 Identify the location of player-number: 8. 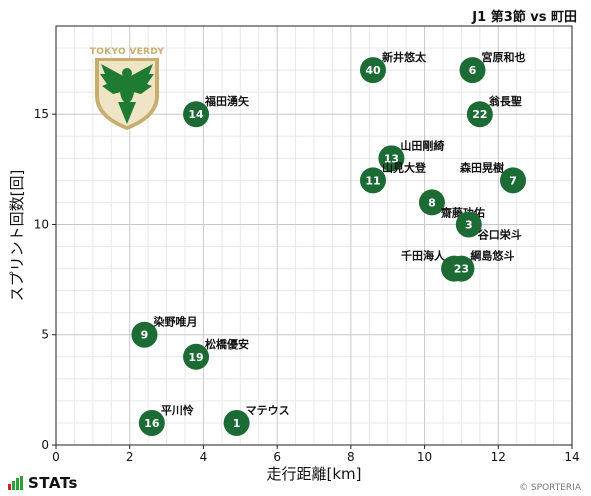
(432, 202).